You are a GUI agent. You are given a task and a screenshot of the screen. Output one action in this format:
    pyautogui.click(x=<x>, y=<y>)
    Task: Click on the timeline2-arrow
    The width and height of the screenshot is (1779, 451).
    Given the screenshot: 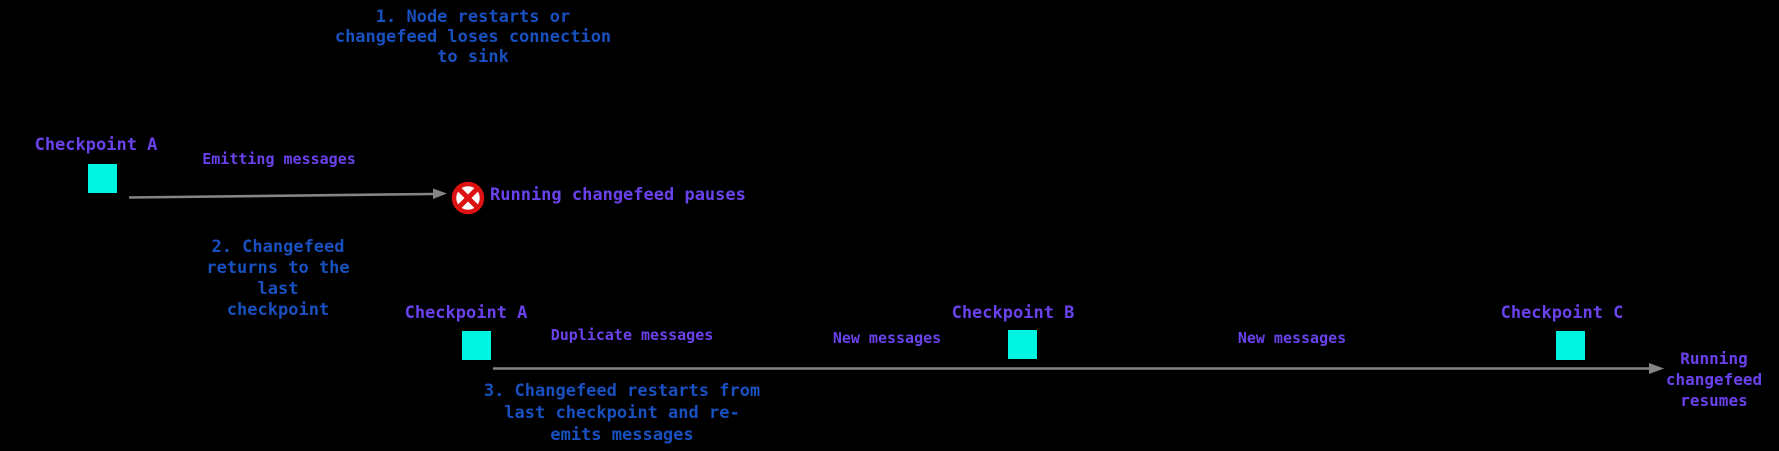 What is the action you would take?
    pyautogui.click(x=1078, y=368)
    